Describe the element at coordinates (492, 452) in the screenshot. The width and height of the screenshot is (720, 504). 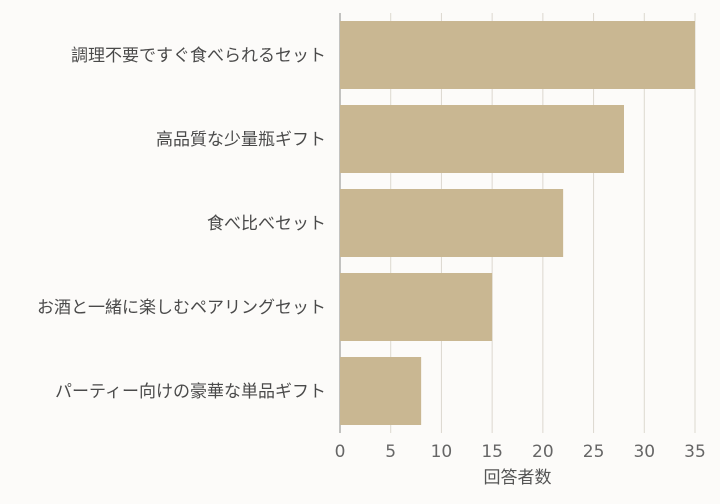
I see `x-tick-label-15: 15` at that location.